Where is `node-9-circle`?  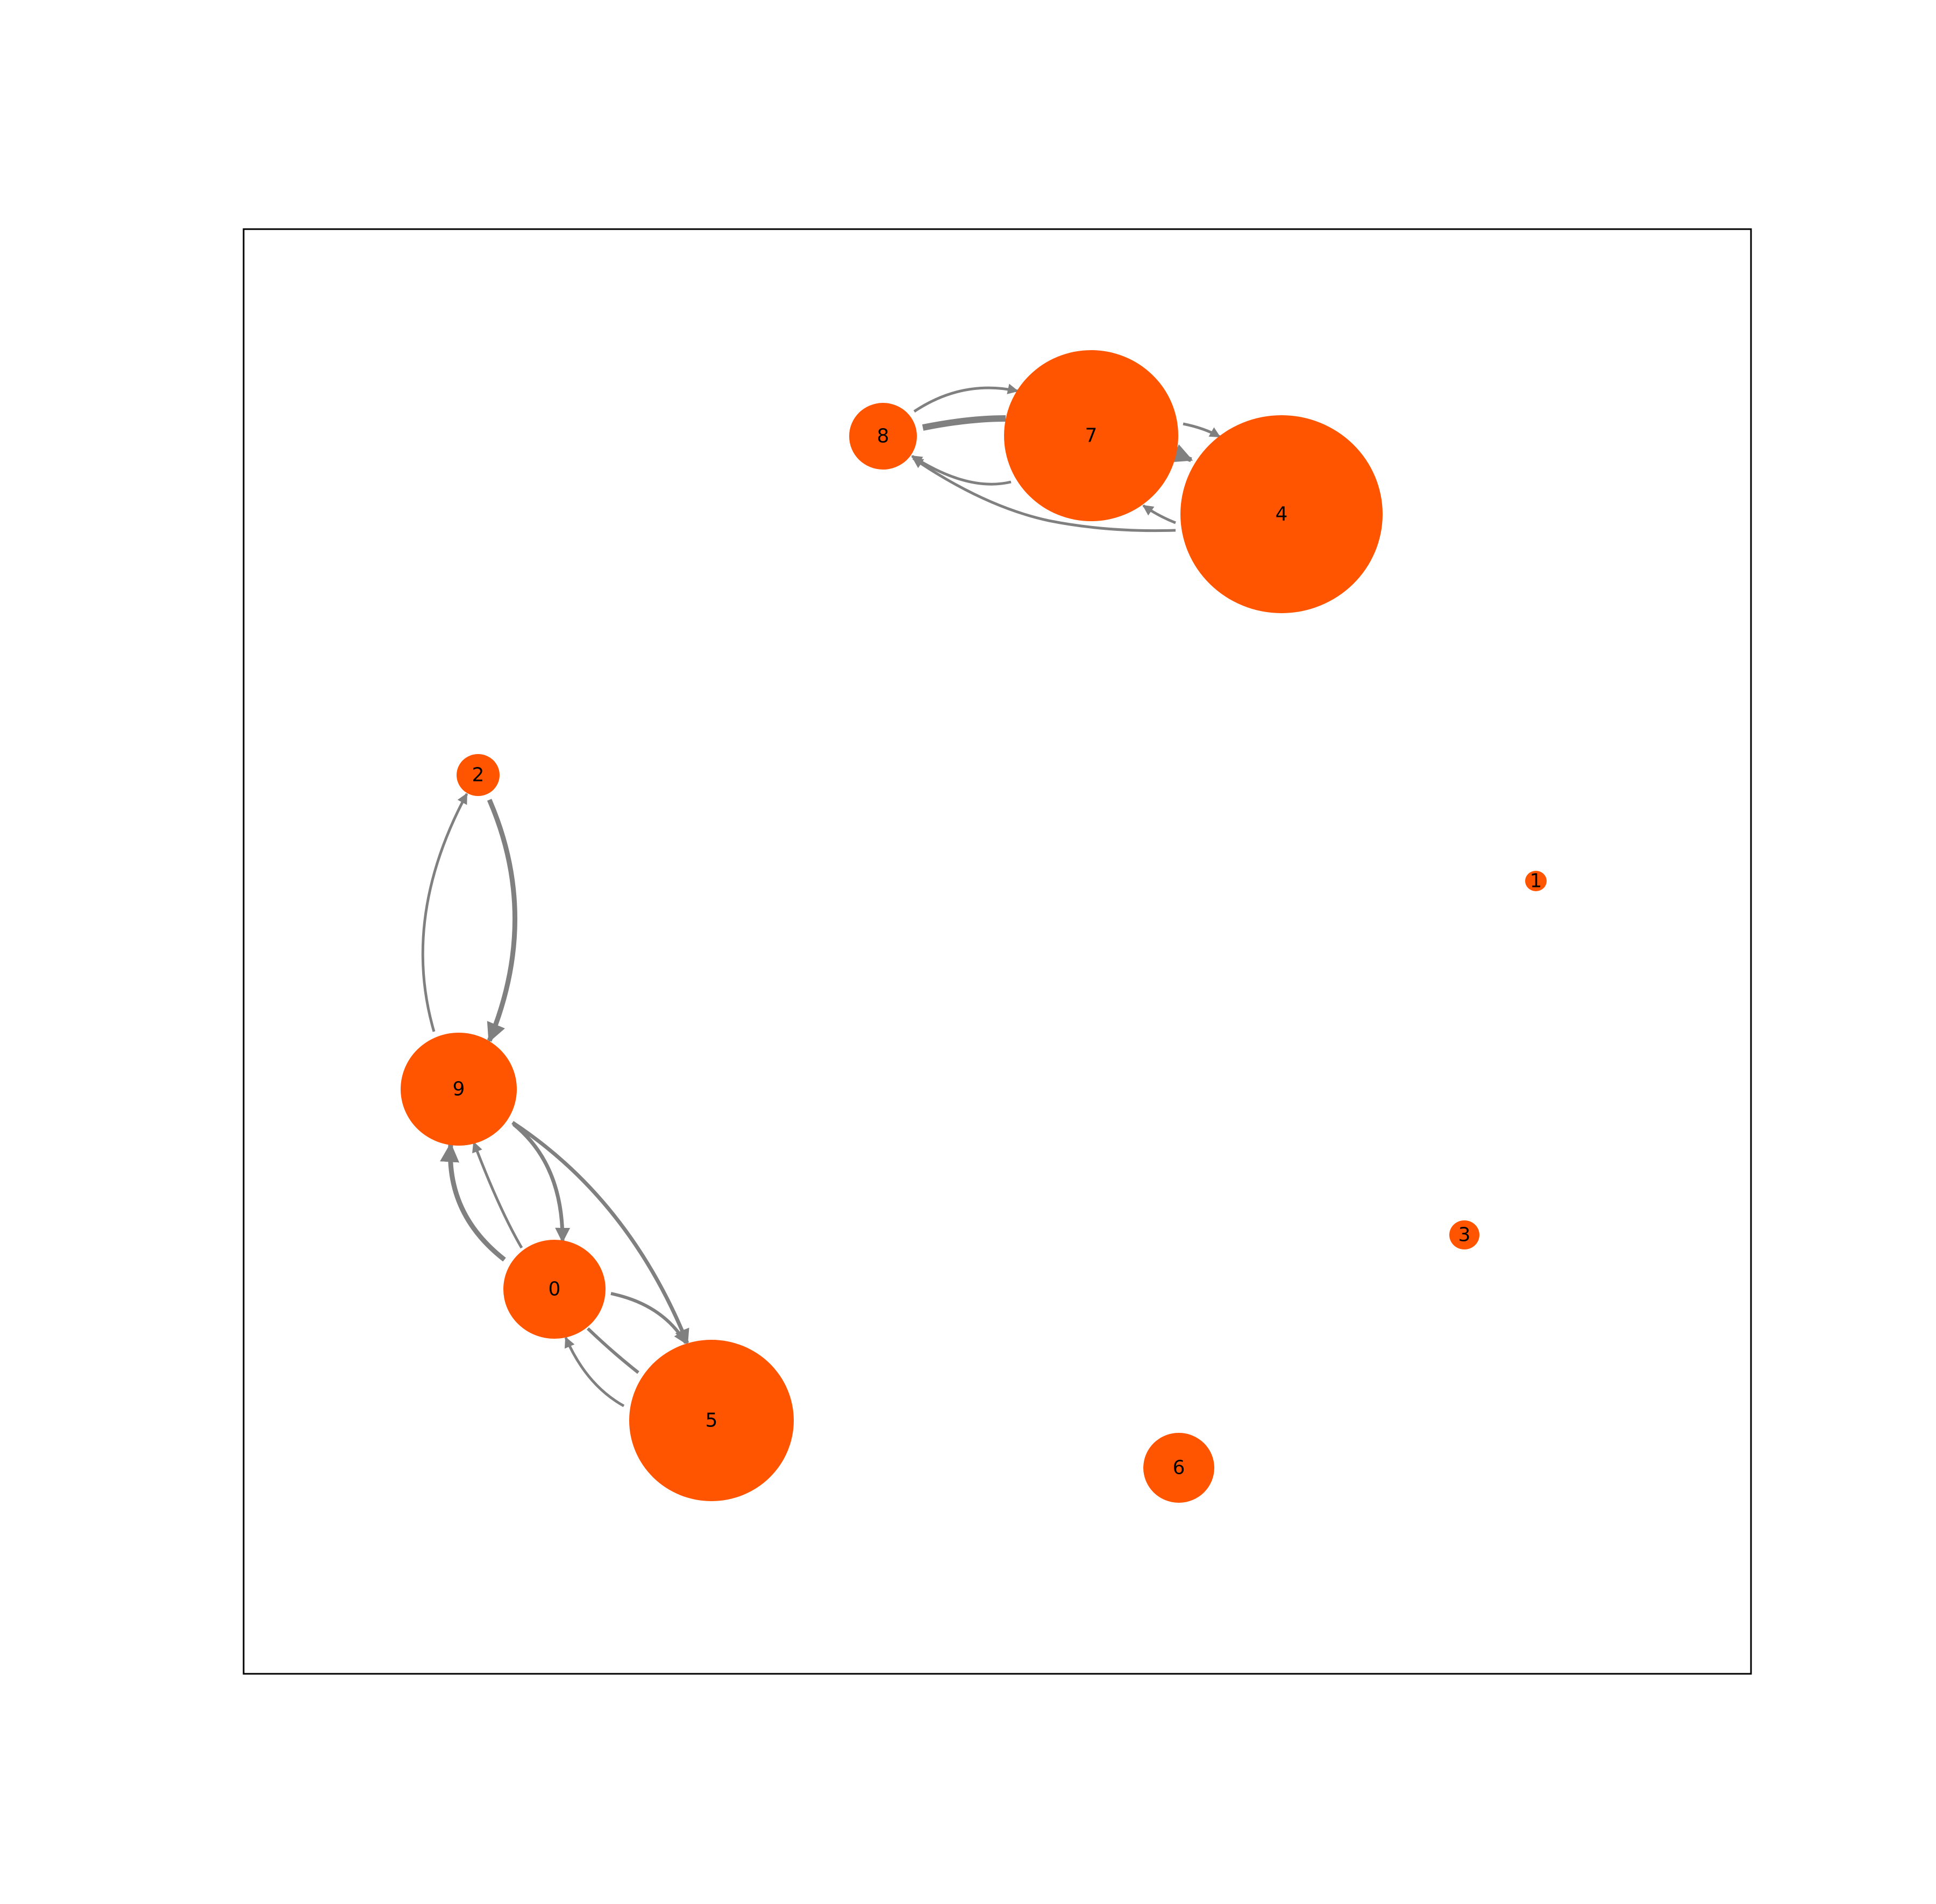 node-9-circle is located at coordinates (459, 1089).